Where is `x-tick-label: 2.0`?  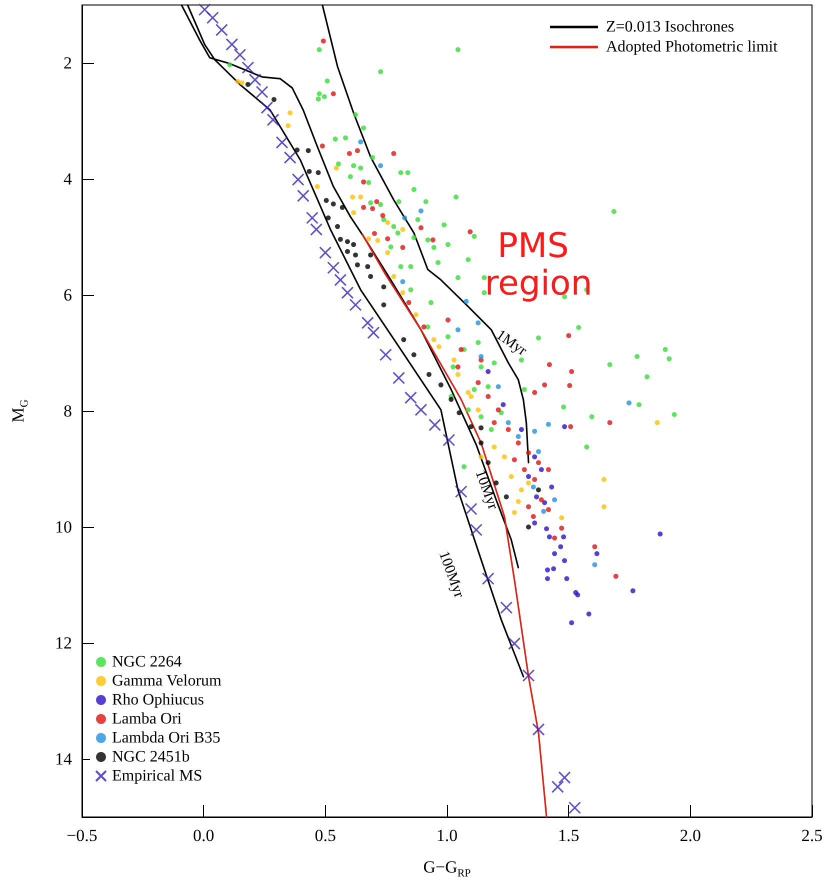
x-tick-label: 2.0 is located at coordinates (690, 835).